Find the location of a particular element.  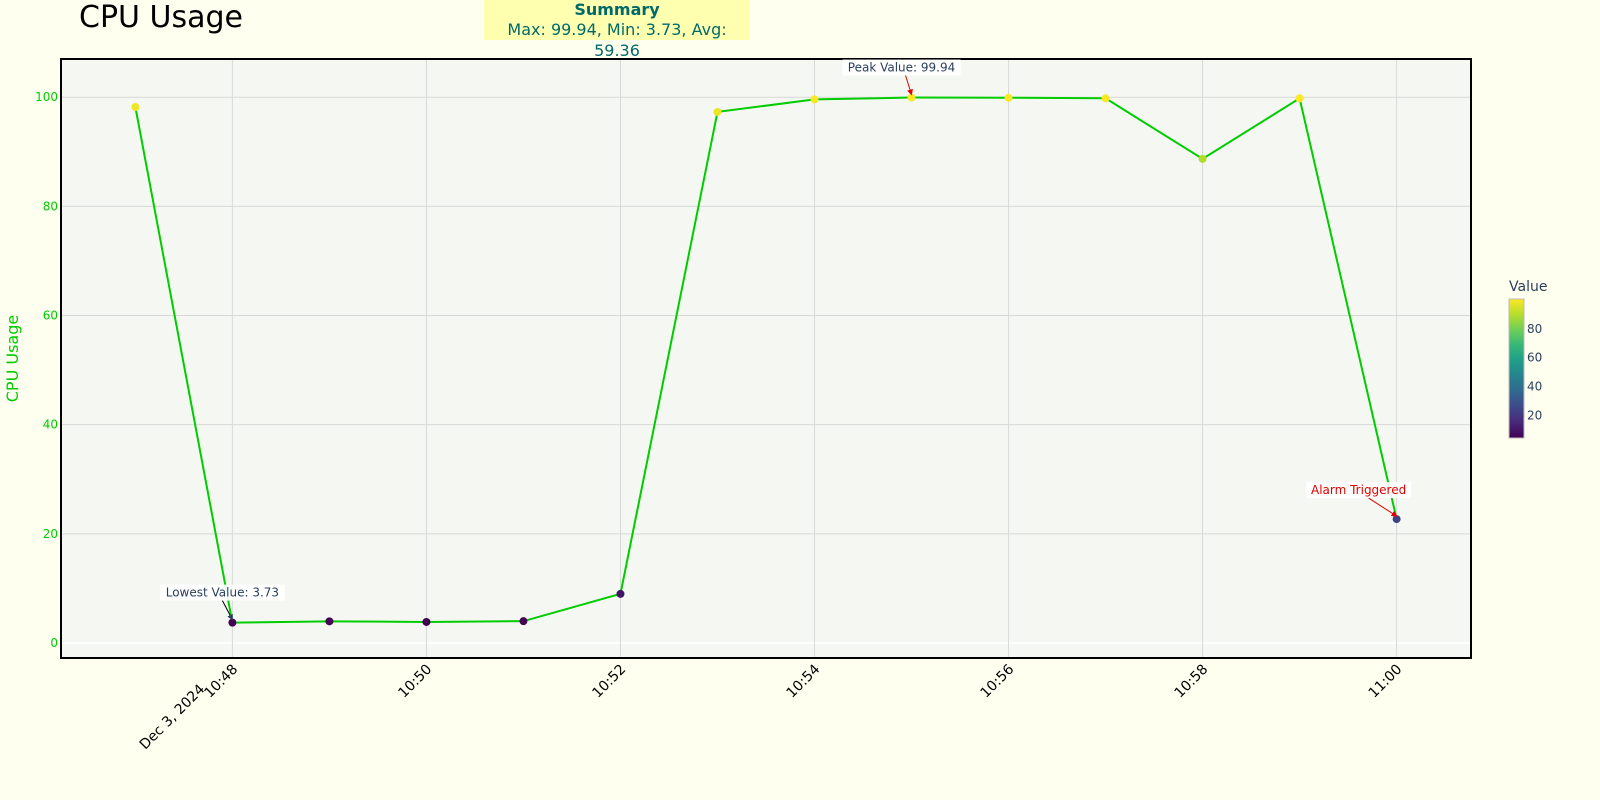

colorbar-tick-label: 20 is located at coordinates (1534, 415).